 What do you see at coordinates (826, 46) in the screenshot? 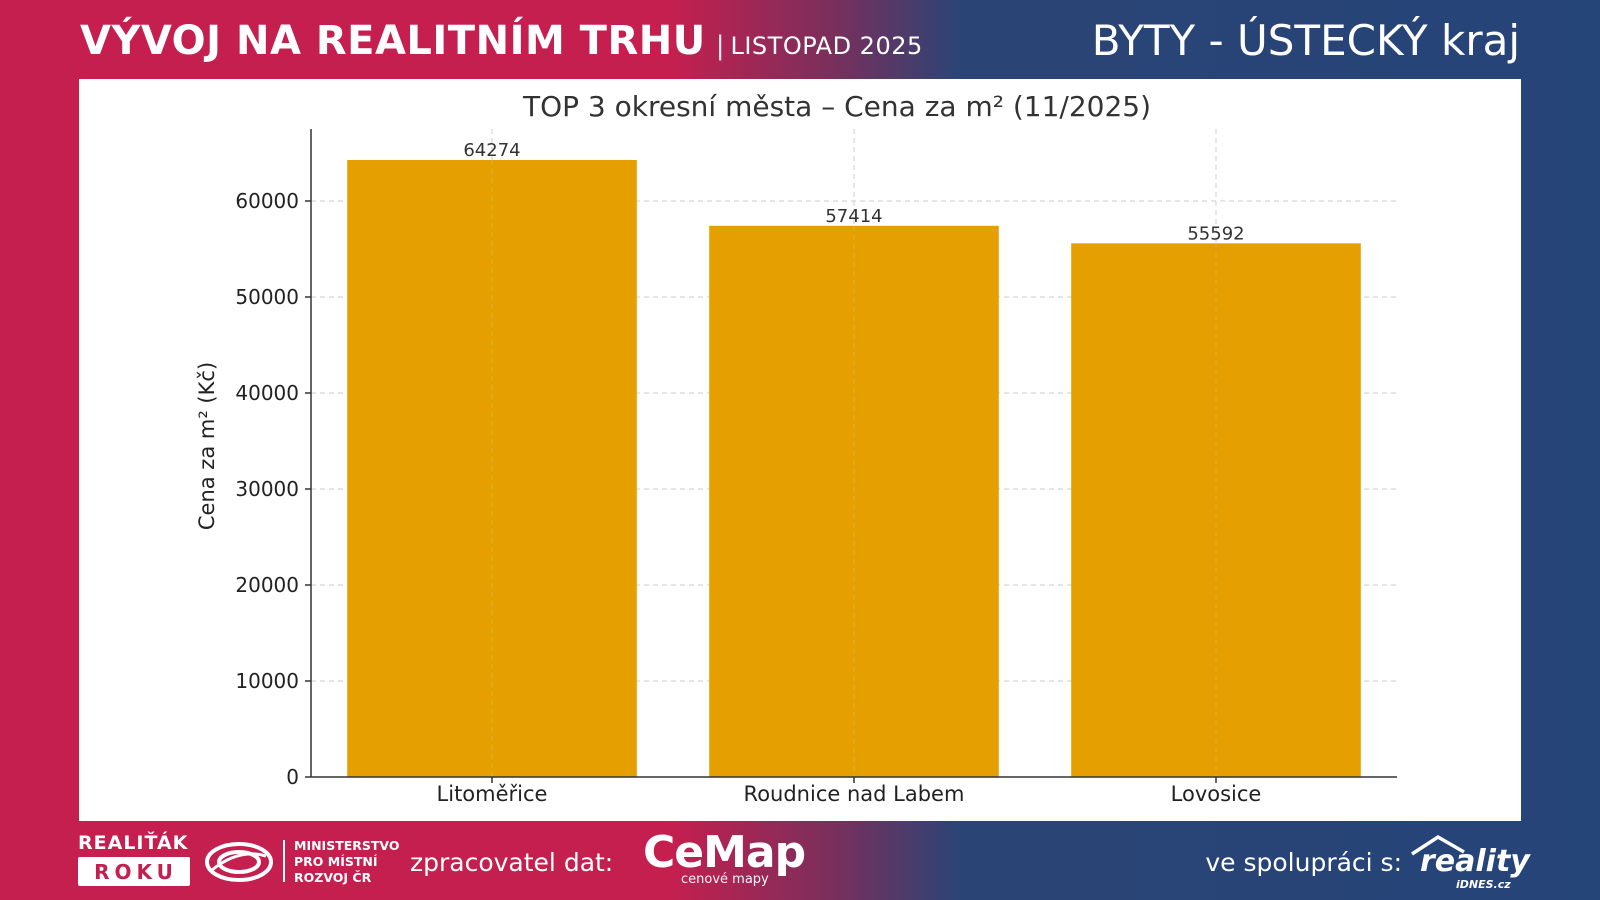
I see `header-date: LISTOPAD 2025` at bounding box center [826, 46].